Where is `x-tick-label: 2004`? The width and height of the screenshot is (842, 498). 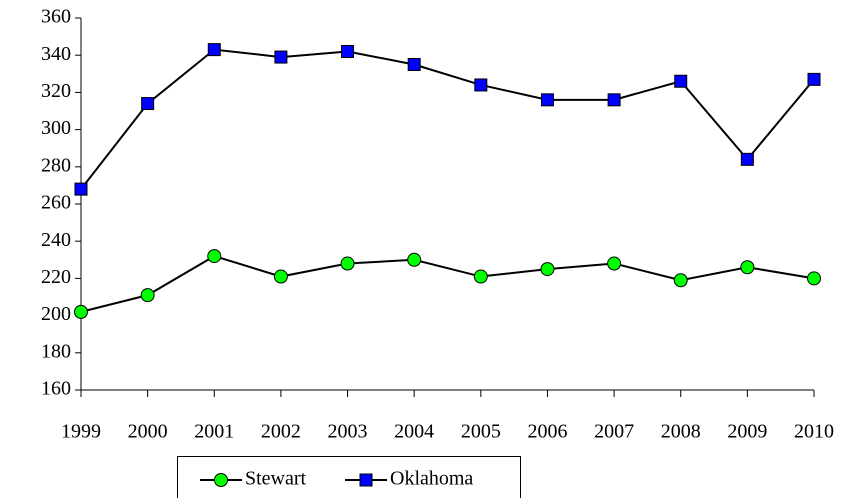 x-tick-label: 2004 is located at coordinates (414, 432).